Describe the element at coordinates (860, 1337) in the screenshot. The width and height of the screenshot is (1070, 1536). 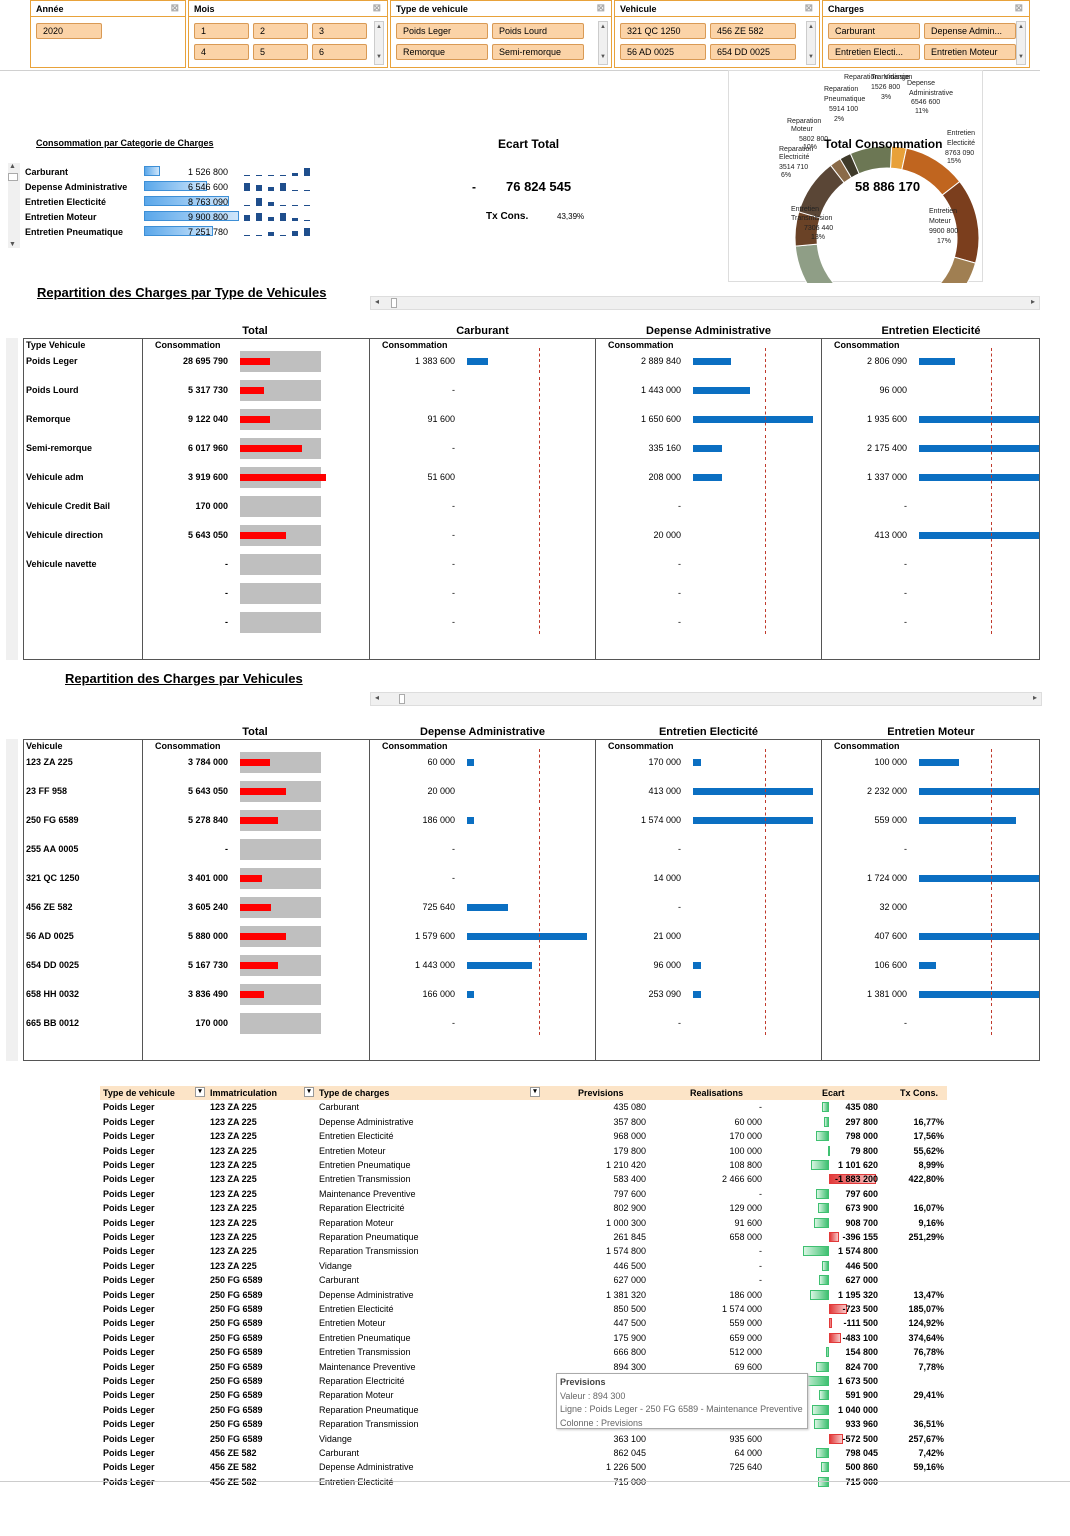
I see `pivot-ecart: -483 100` at that location.